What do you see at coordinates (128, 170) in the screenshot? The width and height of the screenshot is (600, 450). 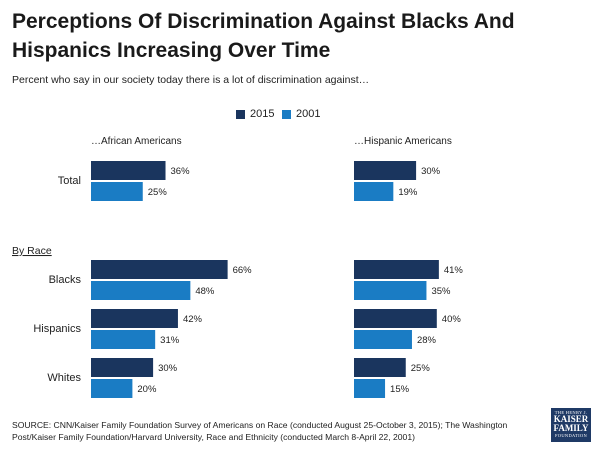 I see `bar-panel1-total-2015` at bounding box center [128, 170].